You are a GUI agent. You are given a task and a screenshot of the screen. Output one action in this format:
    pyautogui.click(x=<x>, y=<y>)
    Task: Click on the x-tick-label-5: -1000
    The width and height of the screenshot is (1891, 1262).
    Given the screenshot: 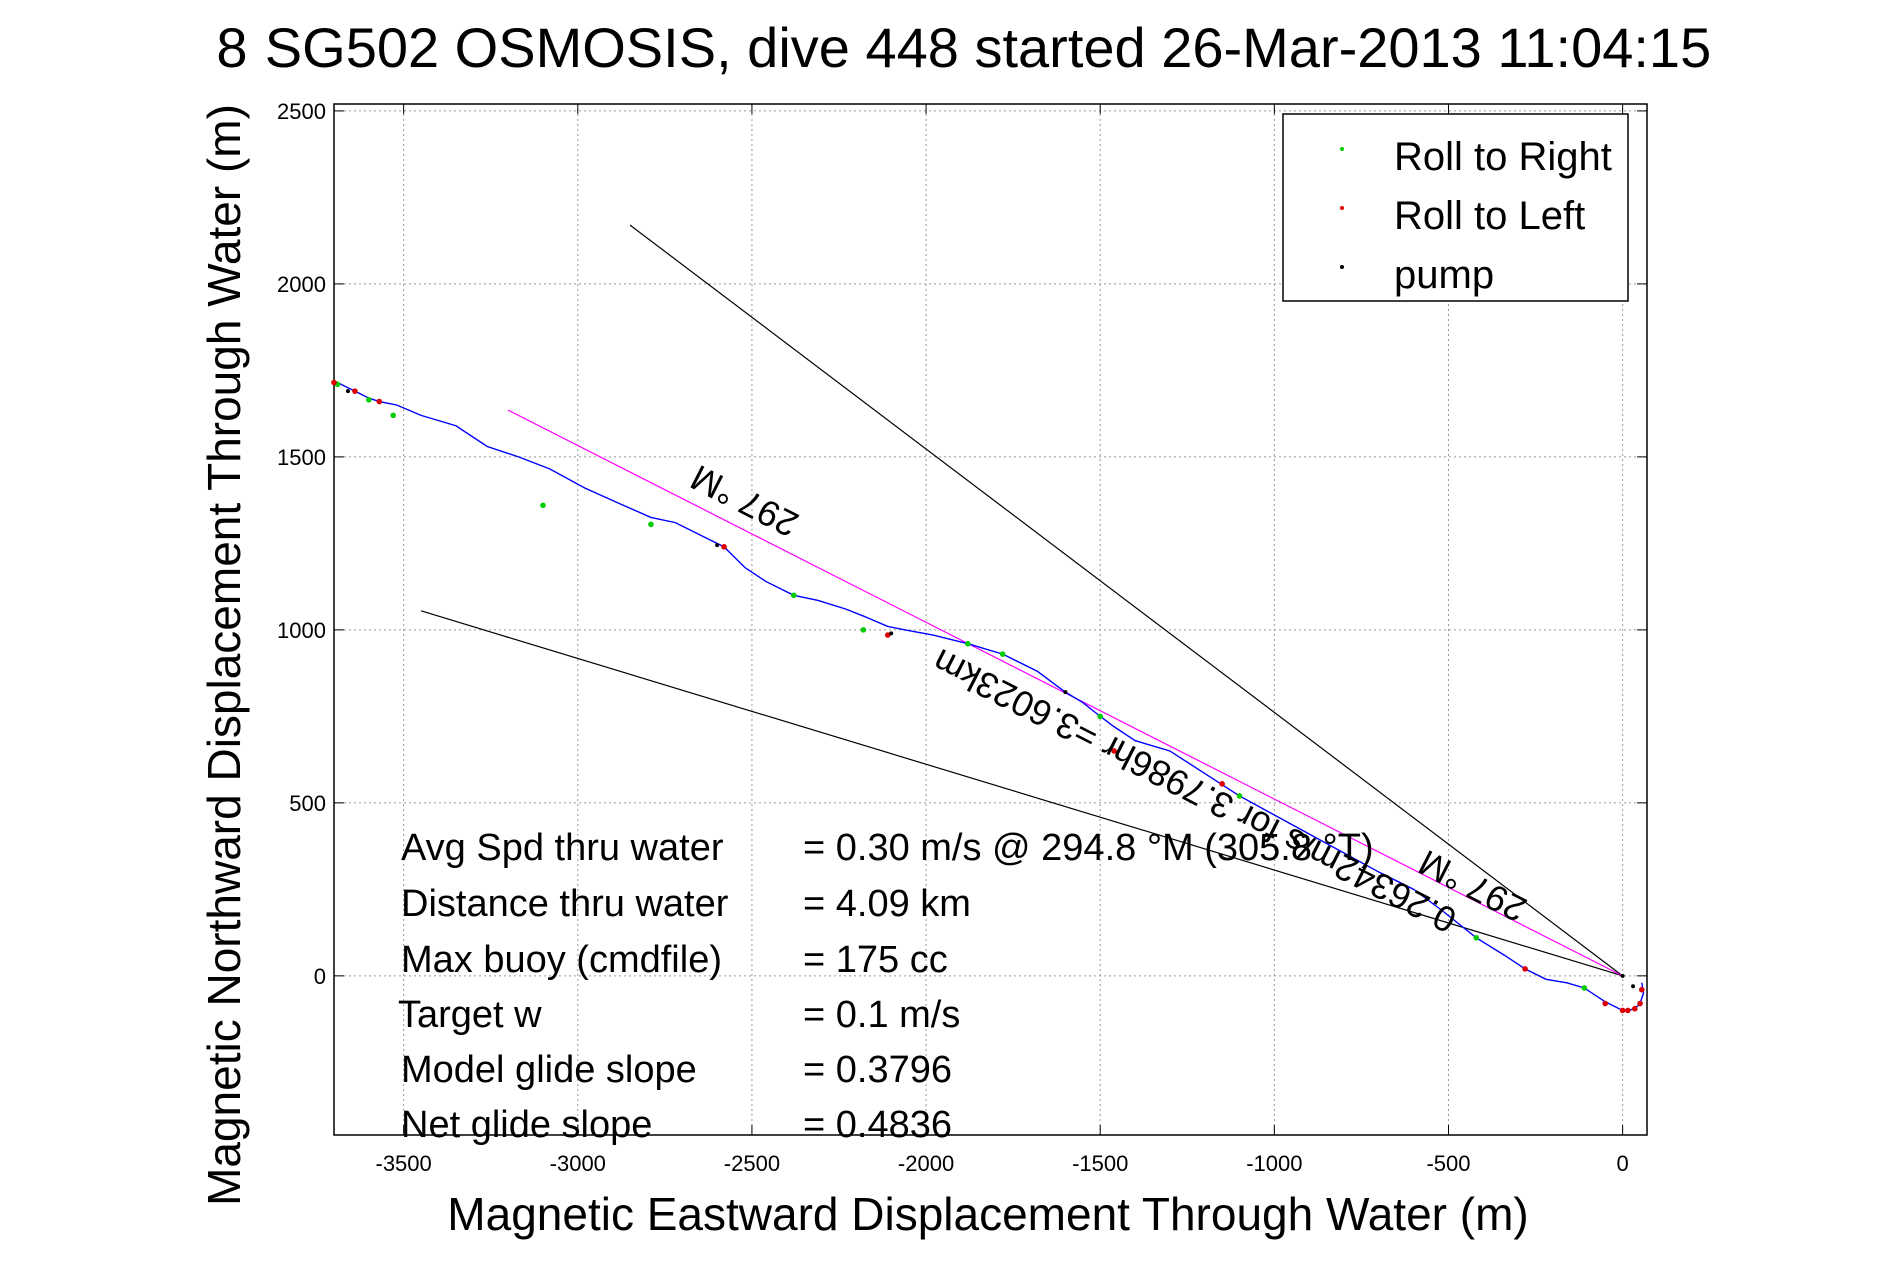 What is the action you would take?
    pyautogui.click(x=1274, y=1163)
    